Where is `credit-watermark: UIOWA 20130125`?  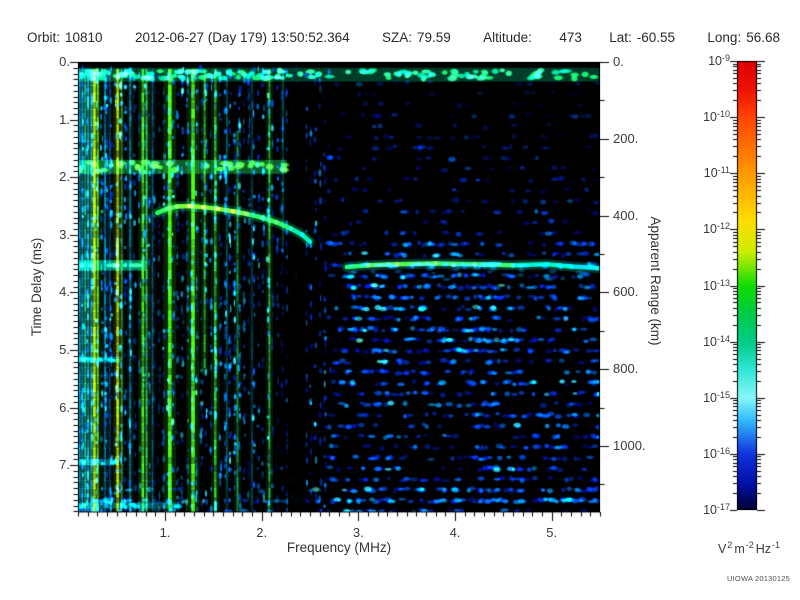 credit-watermark: UIOWA 20130125 is located at coordinates (758, 578).